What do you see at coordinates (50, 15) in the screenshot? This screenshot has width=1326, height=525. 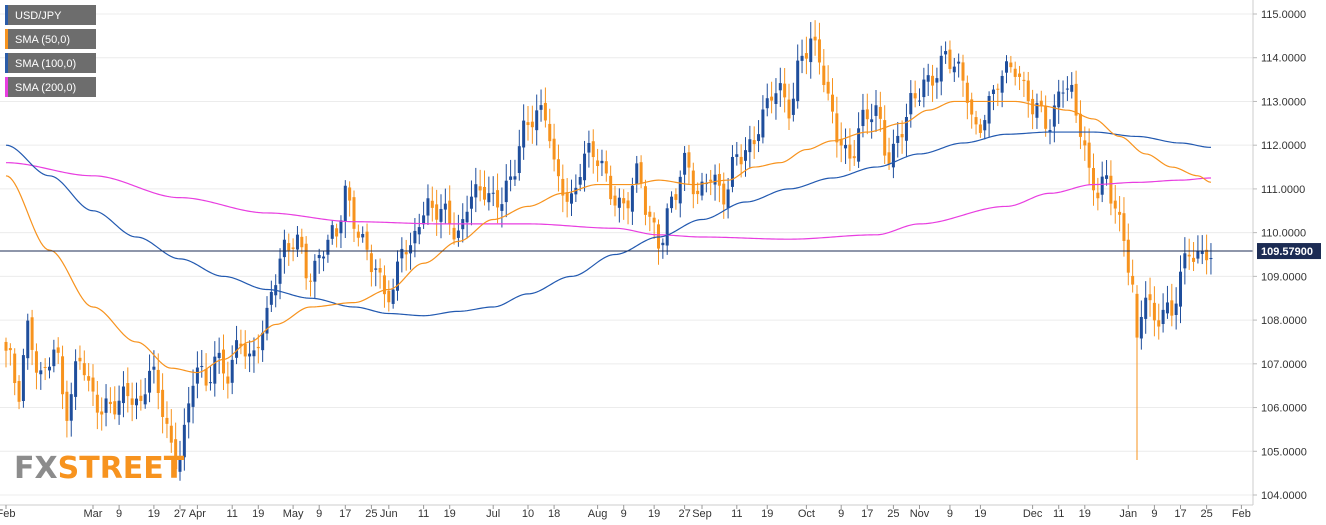 I see `legend-item: USD/JPY` at bounding box center [50, 15].